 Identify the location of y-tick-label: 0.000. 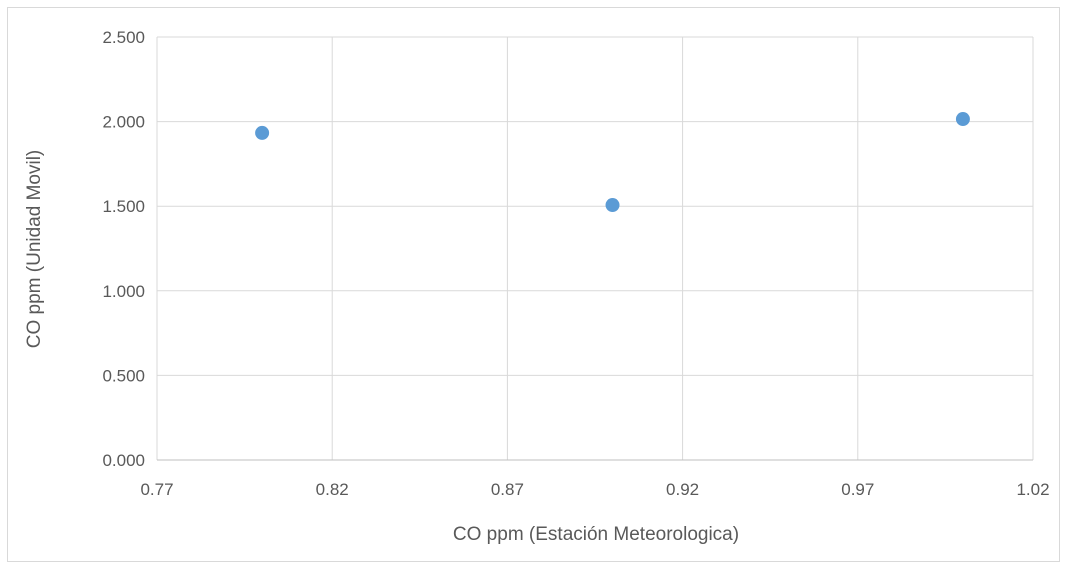
(123, 460).